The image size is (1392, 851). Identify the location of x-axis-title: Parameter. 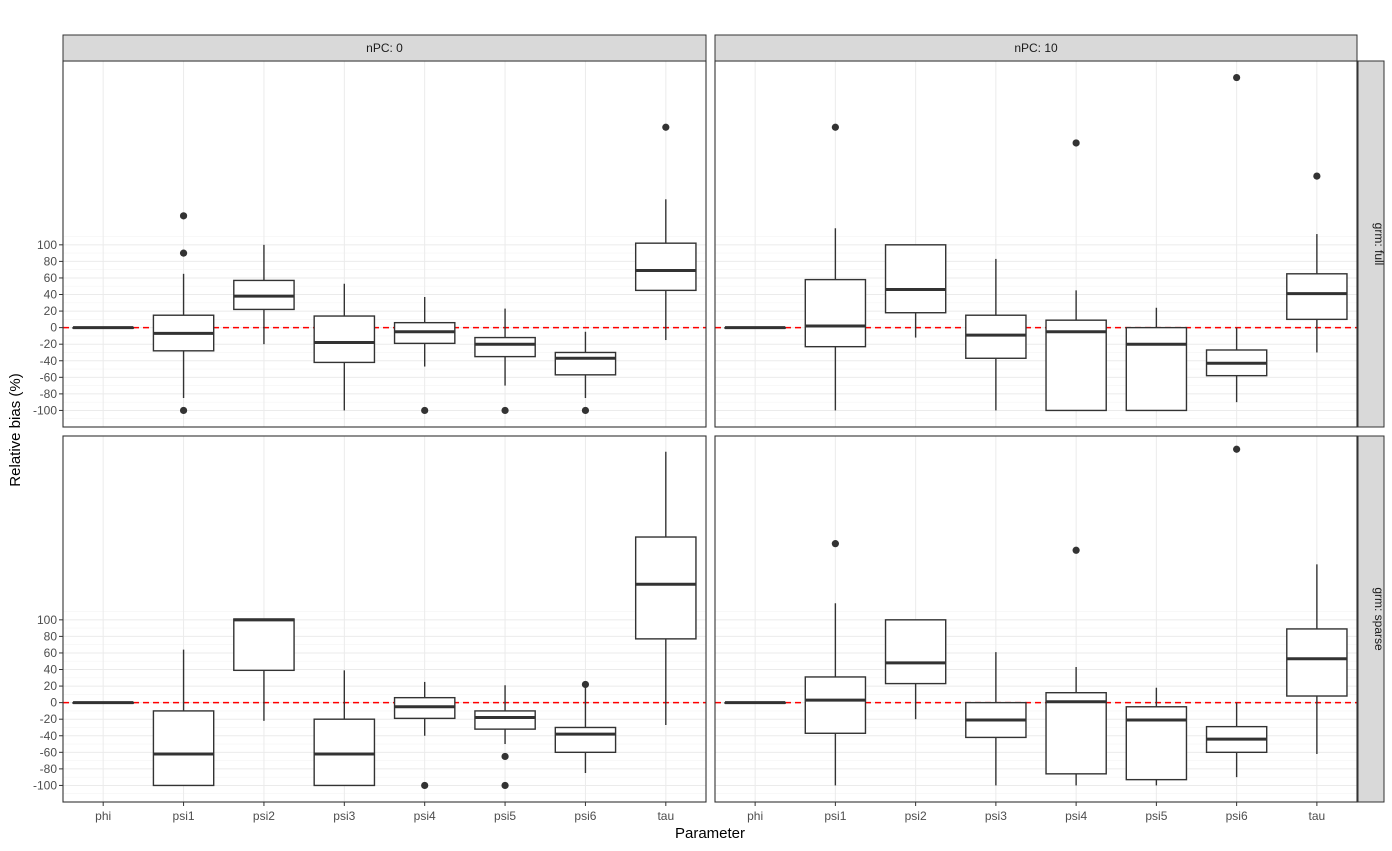
(710, 833).